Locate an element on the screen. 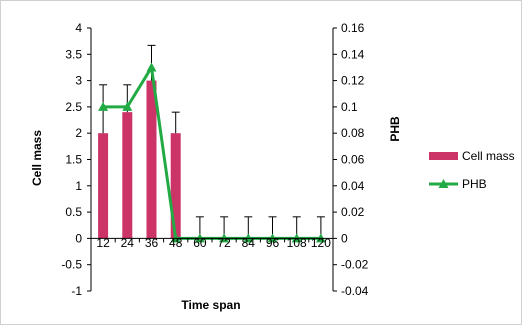 Image resolution: width=522 pixels, height=326 pixels. y-tick-label: -1 is located at coordinates (76, 291).